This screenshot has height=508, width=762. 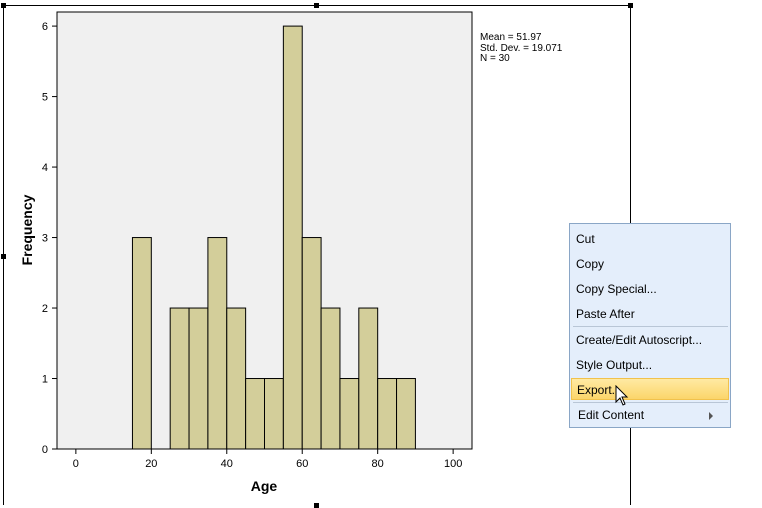 What do you see at coordinates (650, 264) in the screenshot?
I see `menu-item-copy: Copy` at bounding box center [650, 264].